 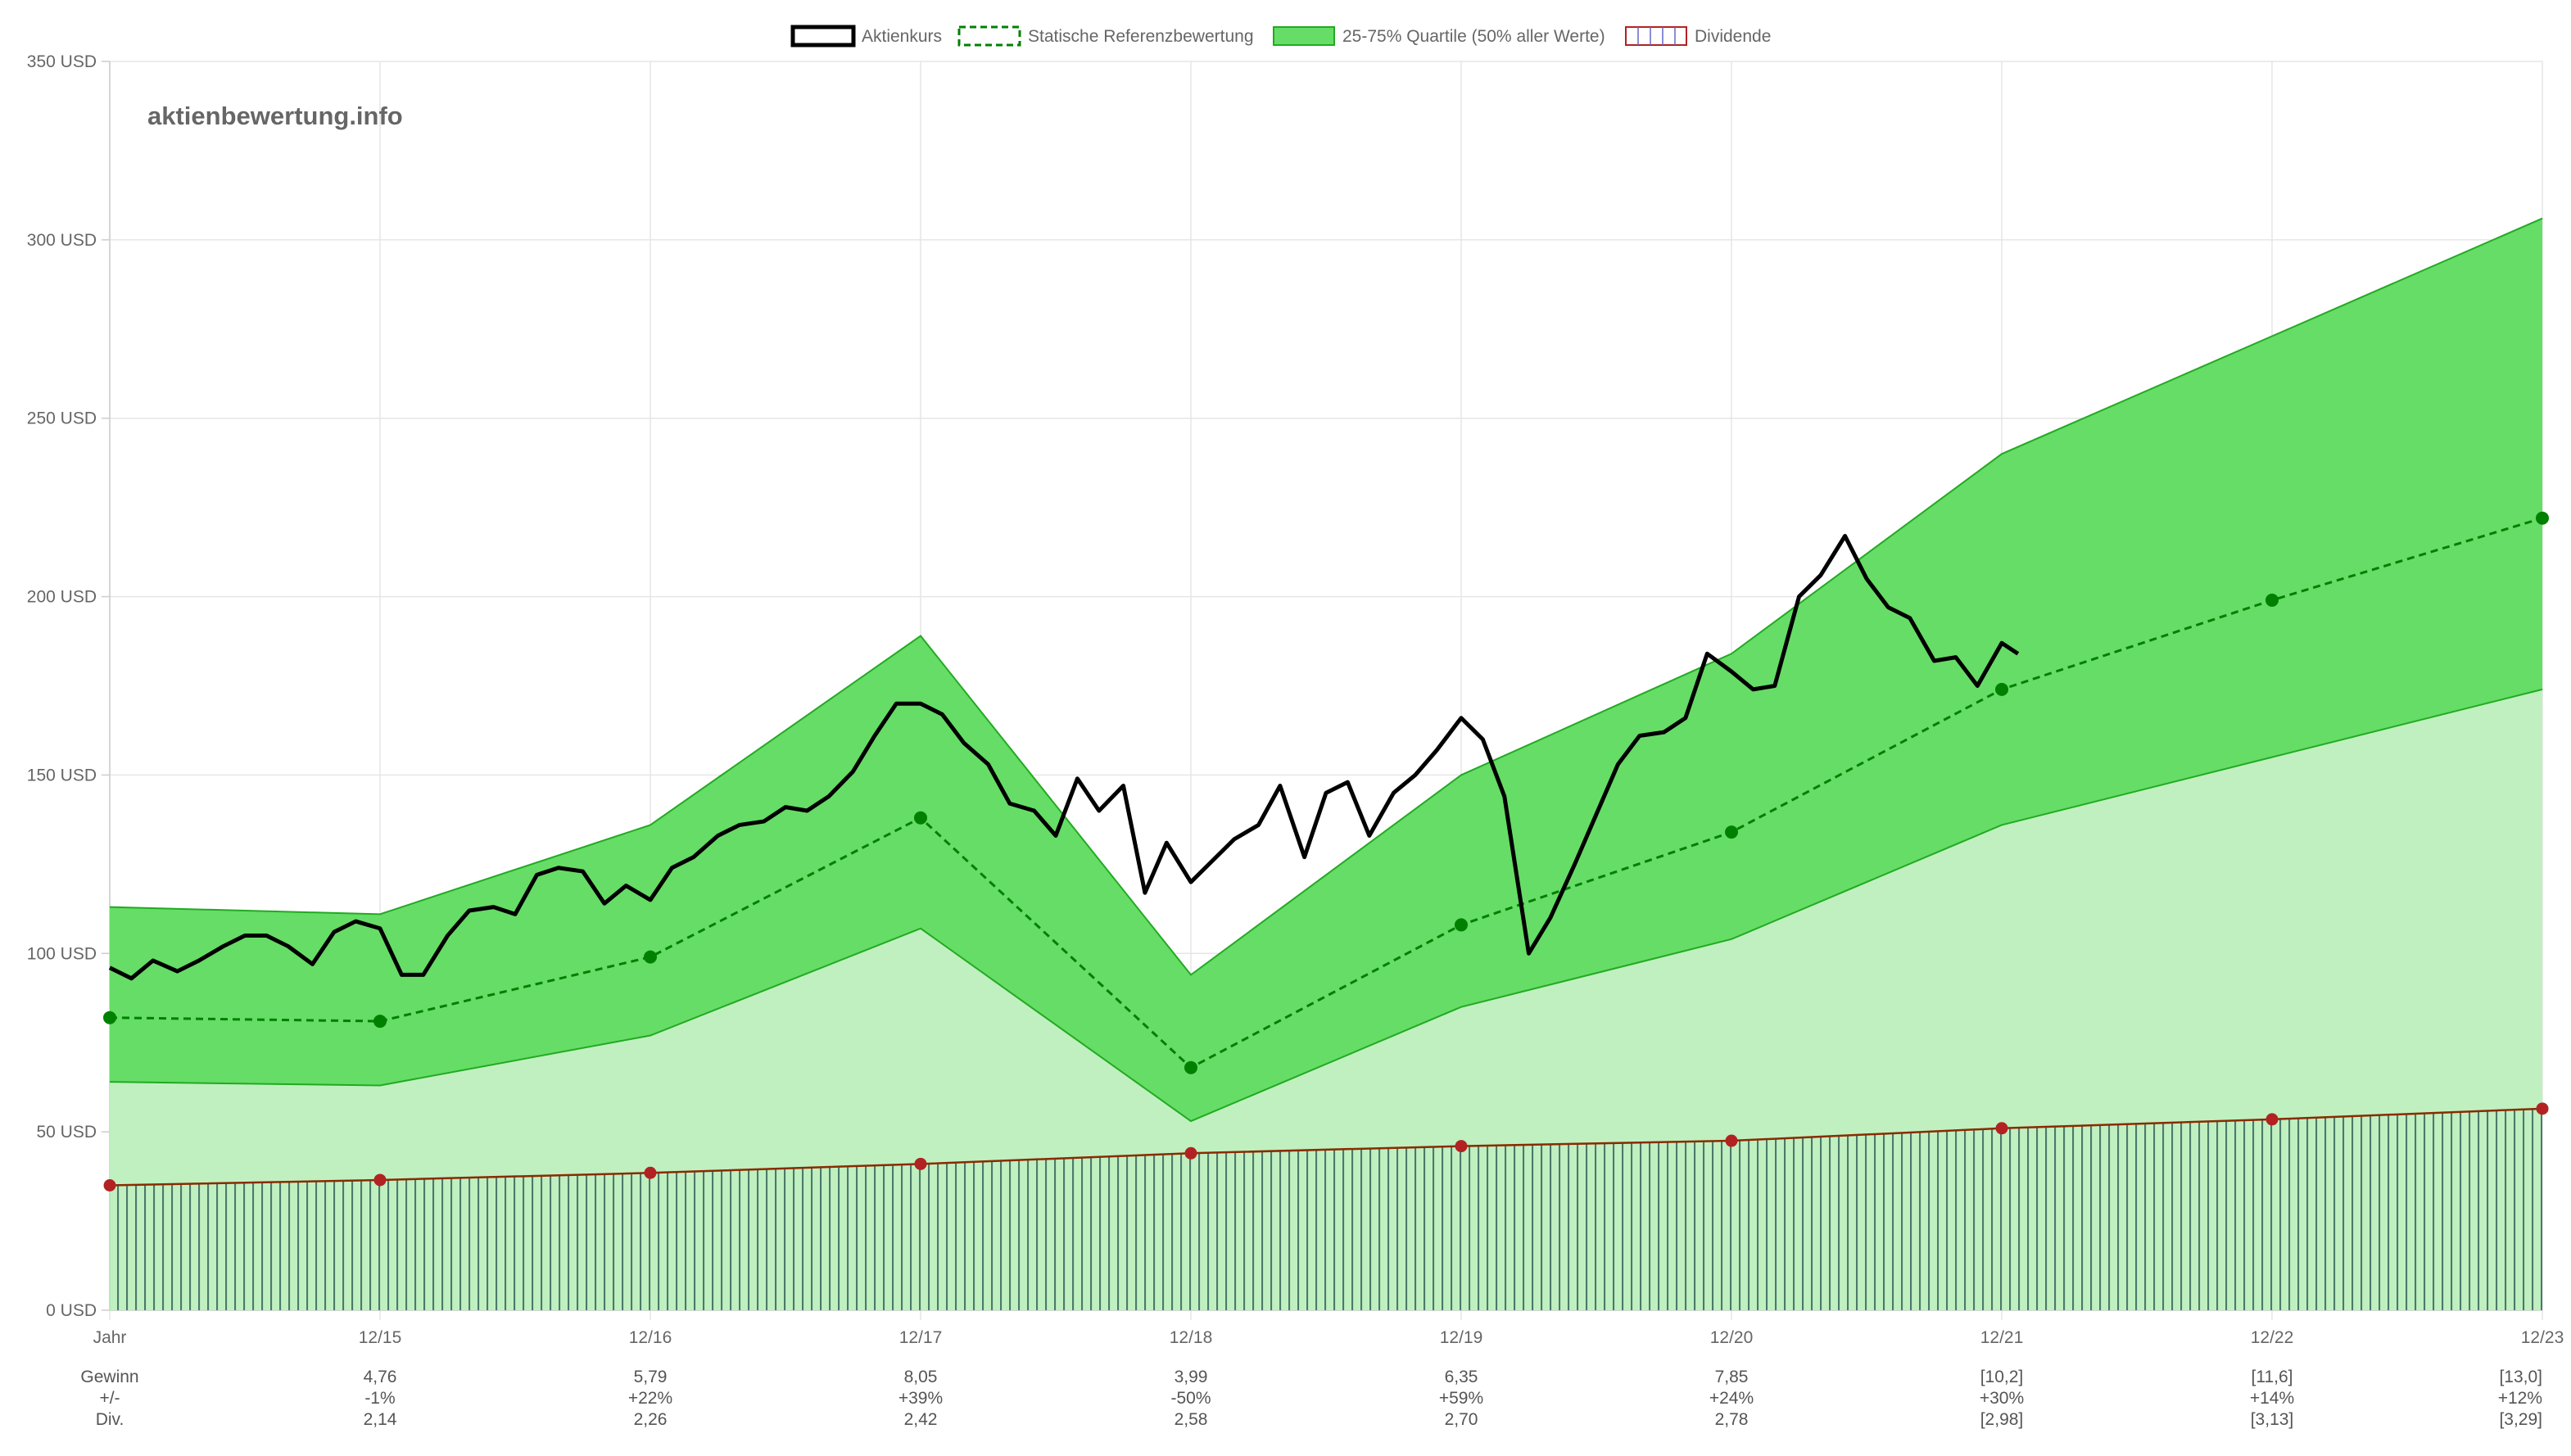 What do you see at coordinates (275, 116) in the screenshot?
I see `watermark: aktienbewertung.info` at bounding box center [275, 116].